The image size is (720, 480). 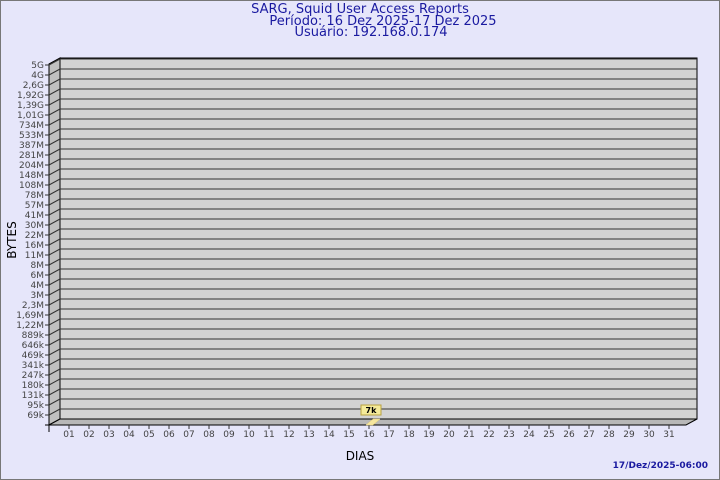 What do you see at coordinates (209, 435) in the screenshot?
I see `x-tick-label: 08` at bounding box center [209, 435].